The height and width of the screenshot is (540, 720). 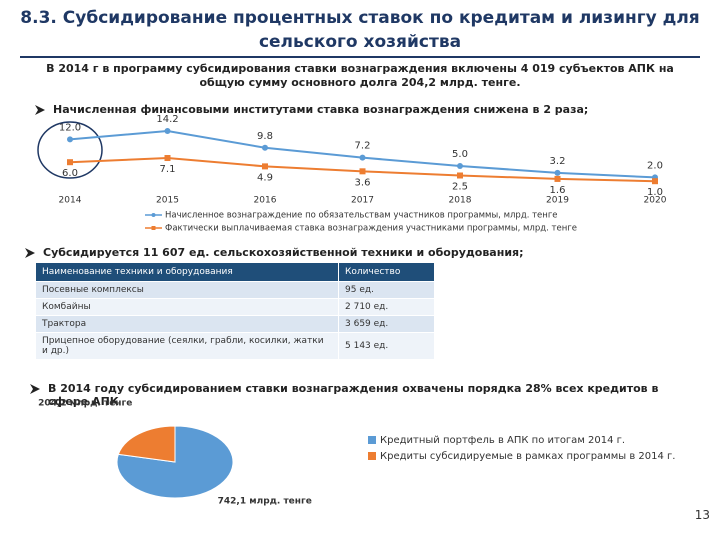 I want to click on data-label: 1.6, so click(x=558, y=190).